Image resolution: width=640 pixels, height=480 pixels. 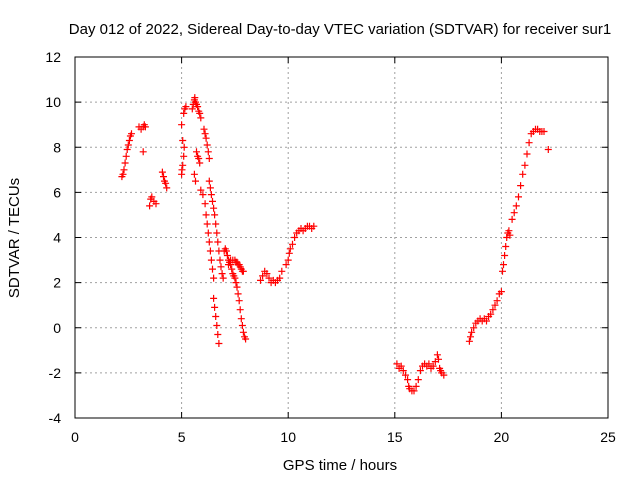 I want to click on x-tick-label: 0, so click(x=75, y=437).